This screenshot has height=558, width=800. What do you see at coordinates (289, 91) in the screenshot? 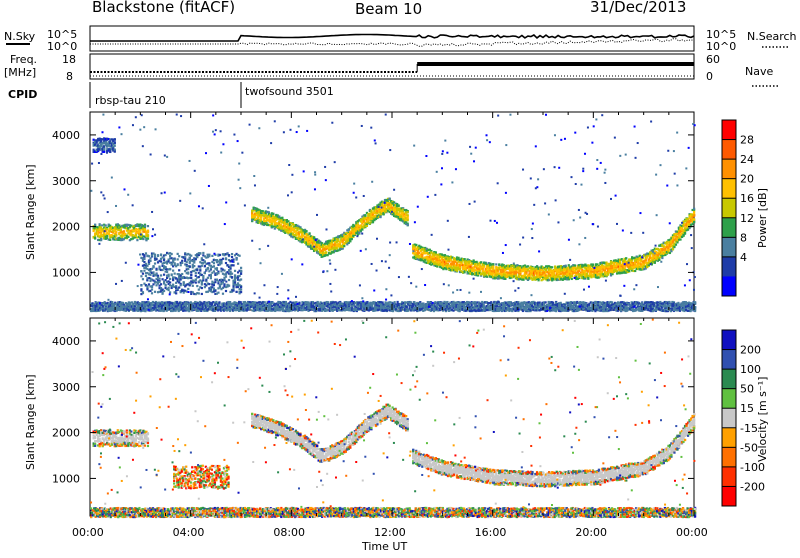
I see `cpid-segment-2: twofsound 3501` at bounding box center [289, 91].